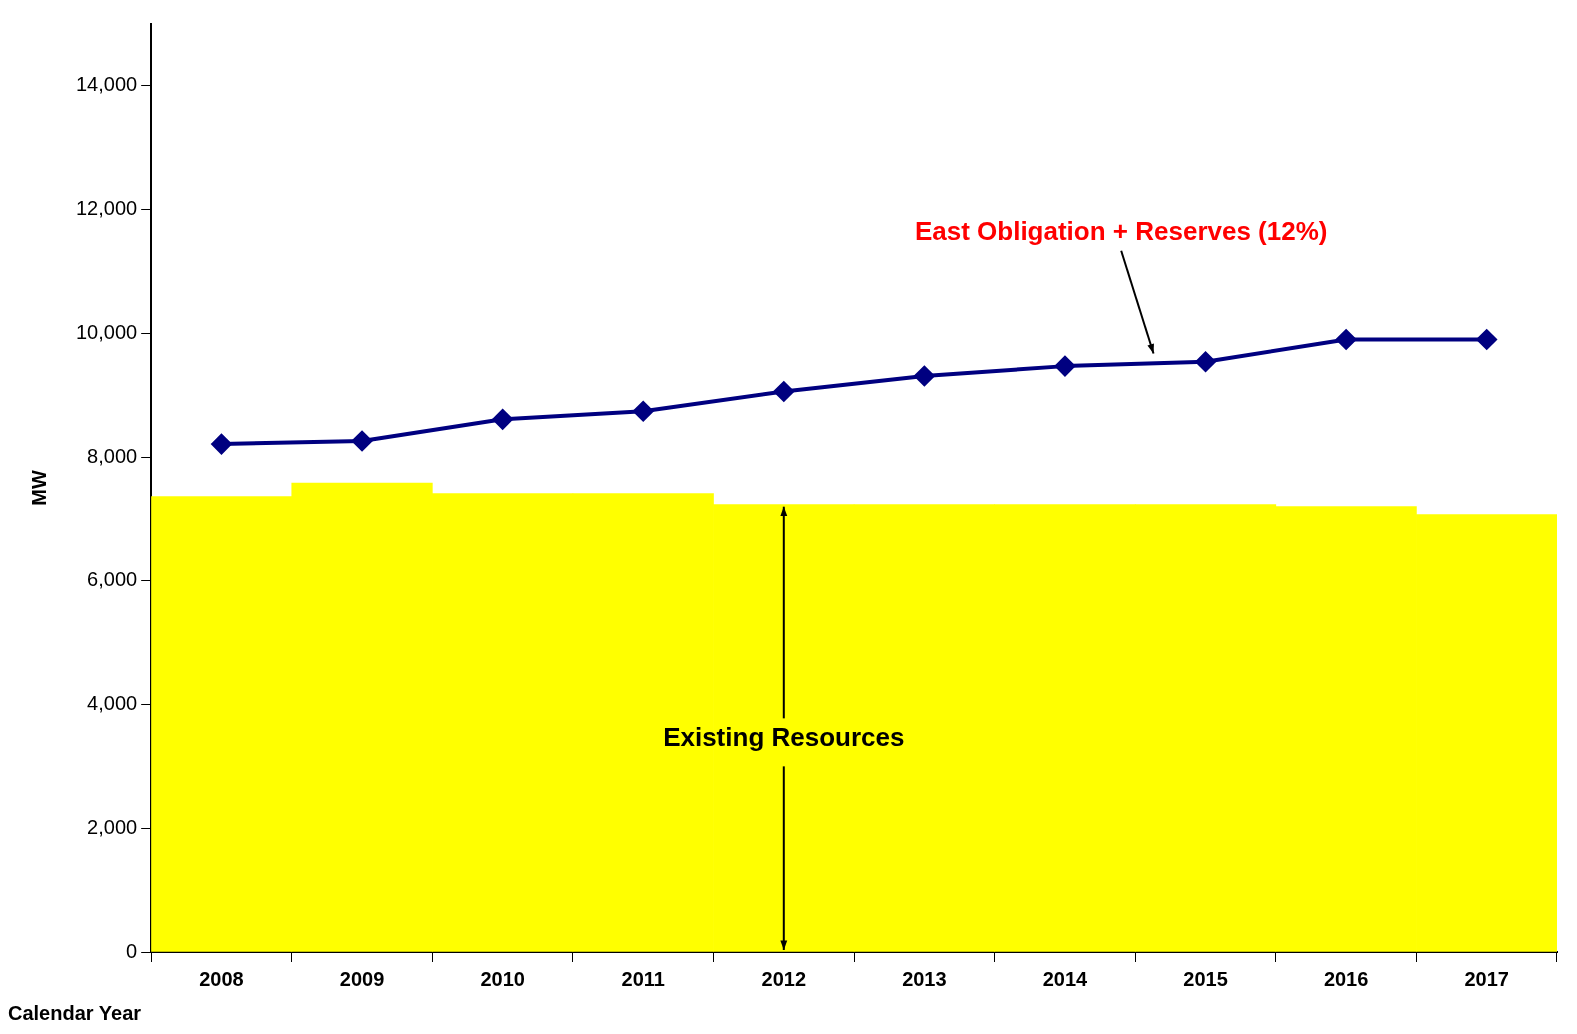 The height and width of the screenshot is (1034, 1577). I want to click on x-tick-label: 2016, so click(1346, 978).